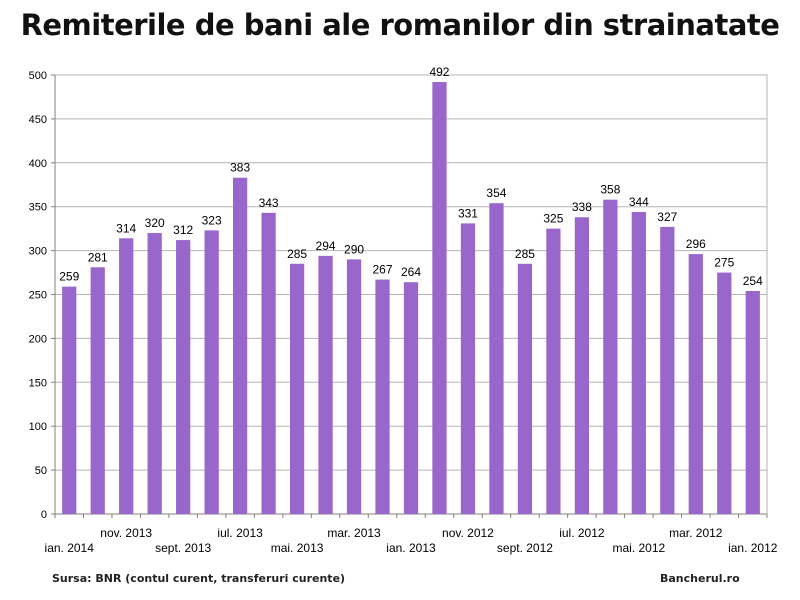  What do you see at coordinates (98, 257) in the screenshot?
I see `bar-value-label: 281` at bounding box center [98, 257].